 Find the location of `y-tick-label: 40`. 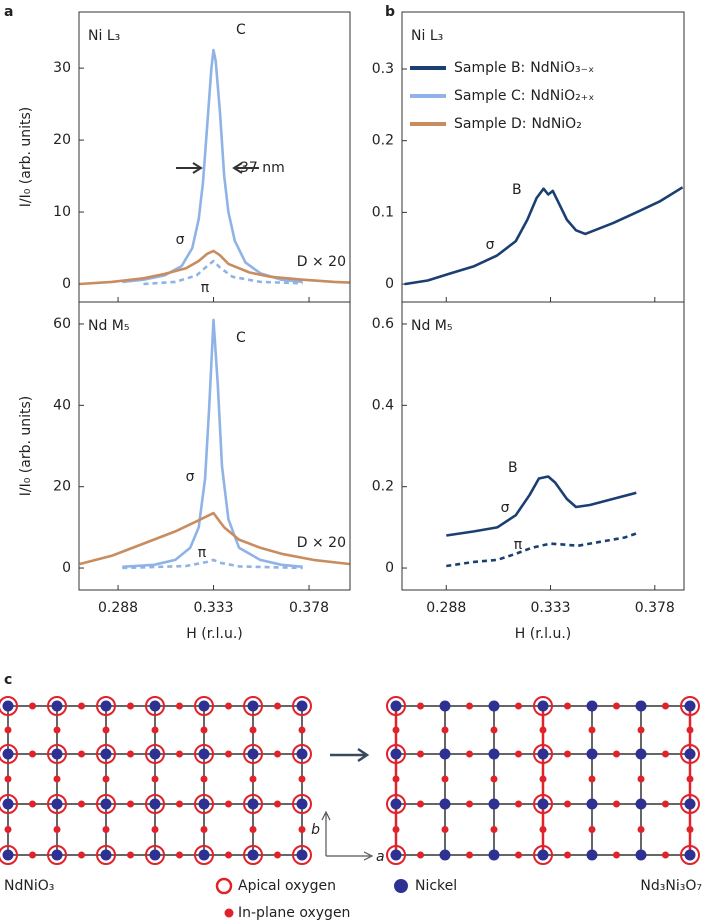

y-tick-label: 40 is located at coordinates (62, 405).